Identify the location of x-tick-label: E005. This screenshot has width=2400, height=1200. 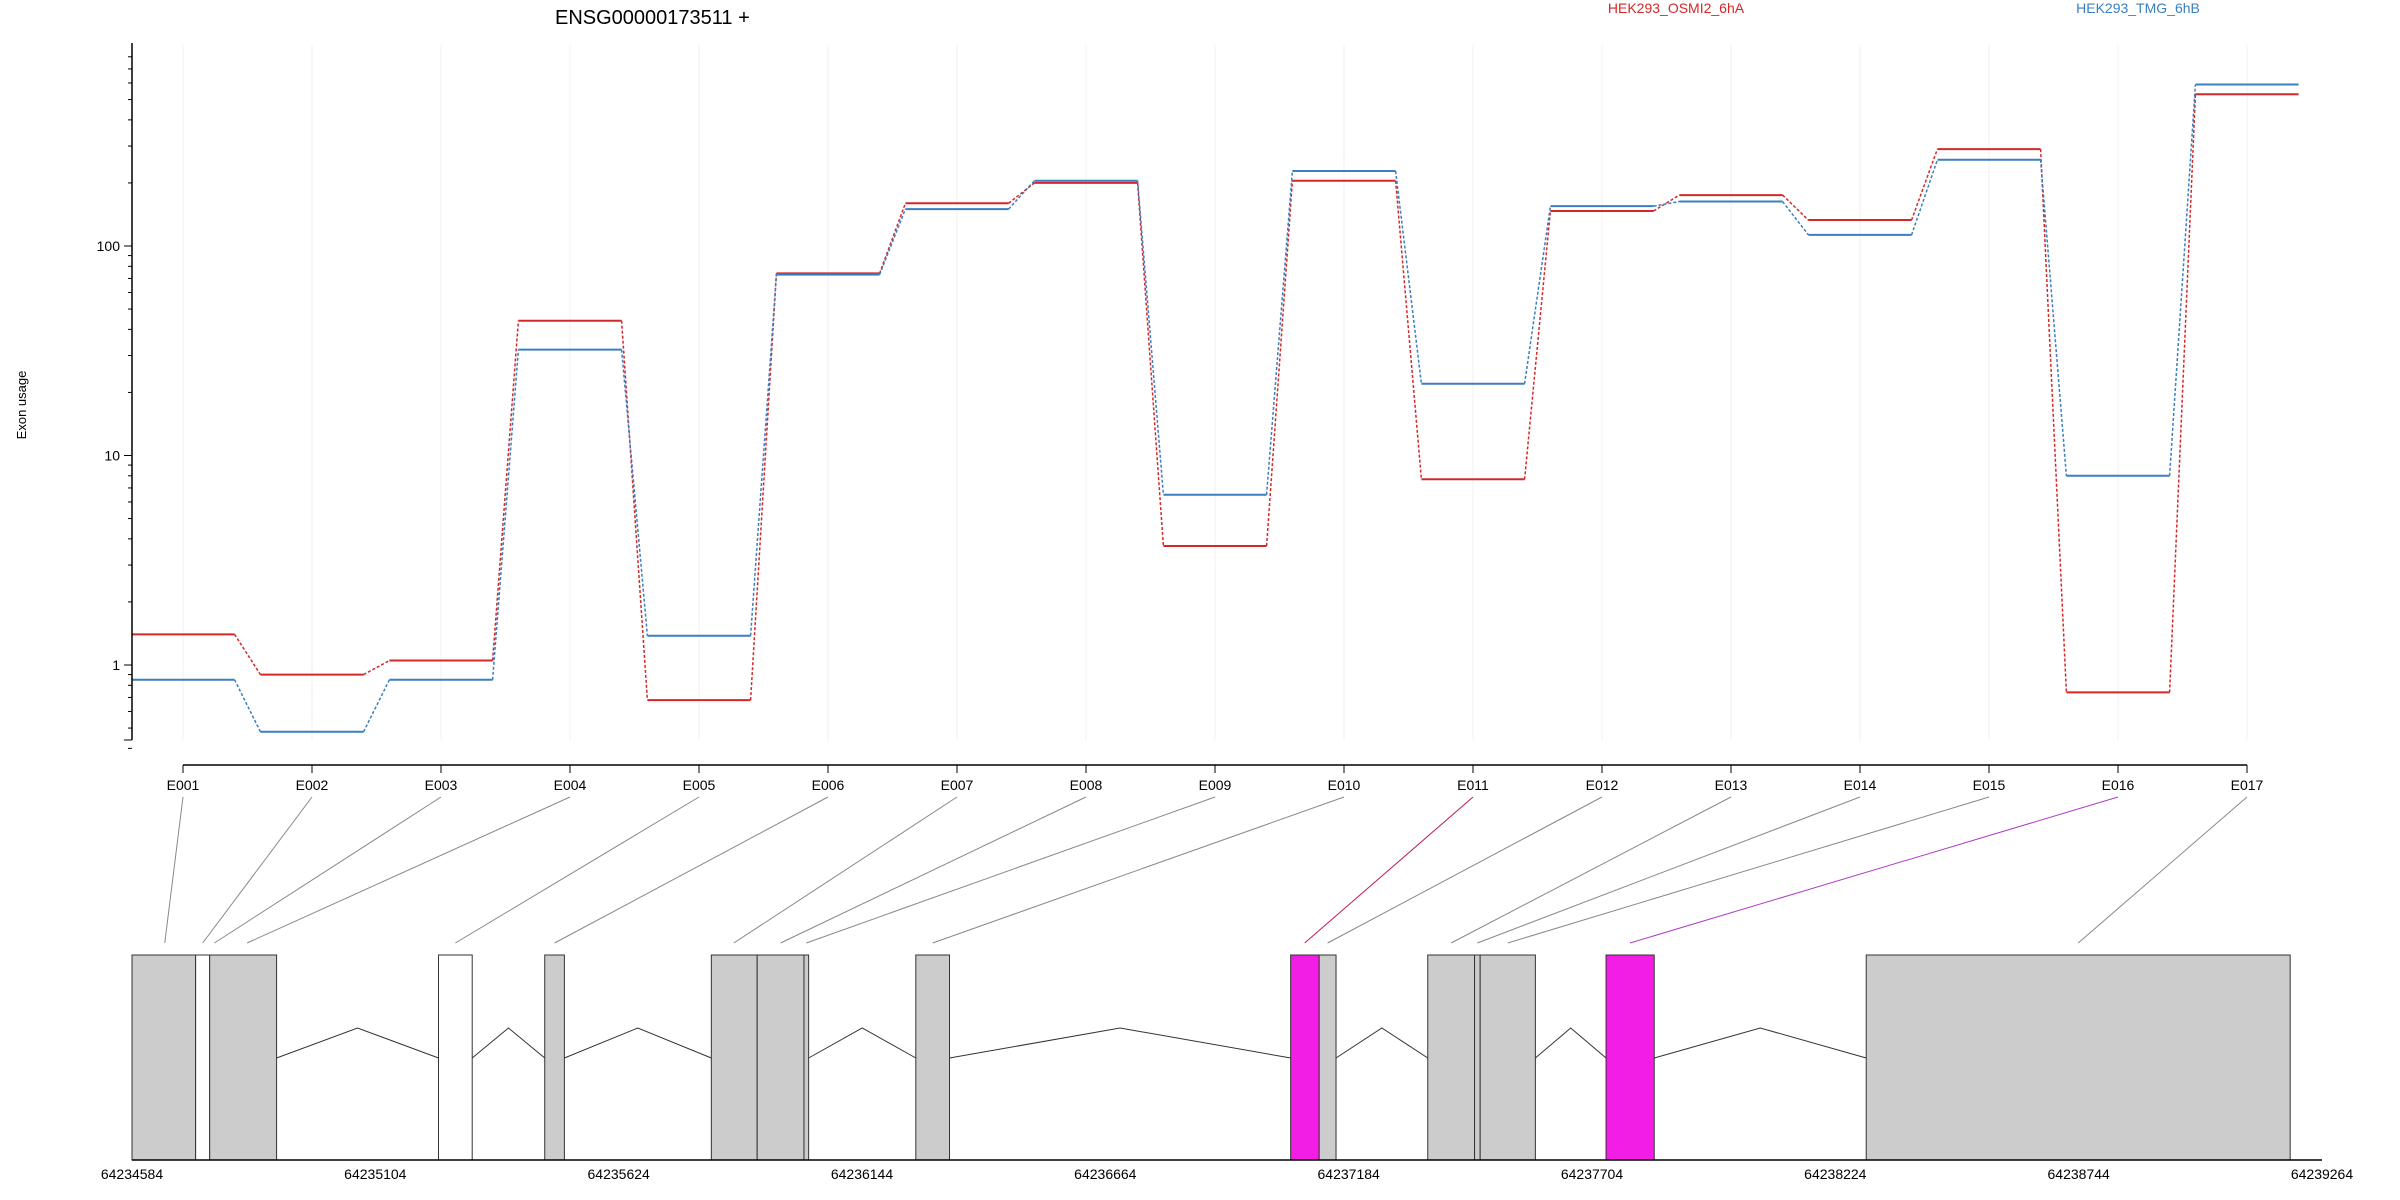
(699, 785).